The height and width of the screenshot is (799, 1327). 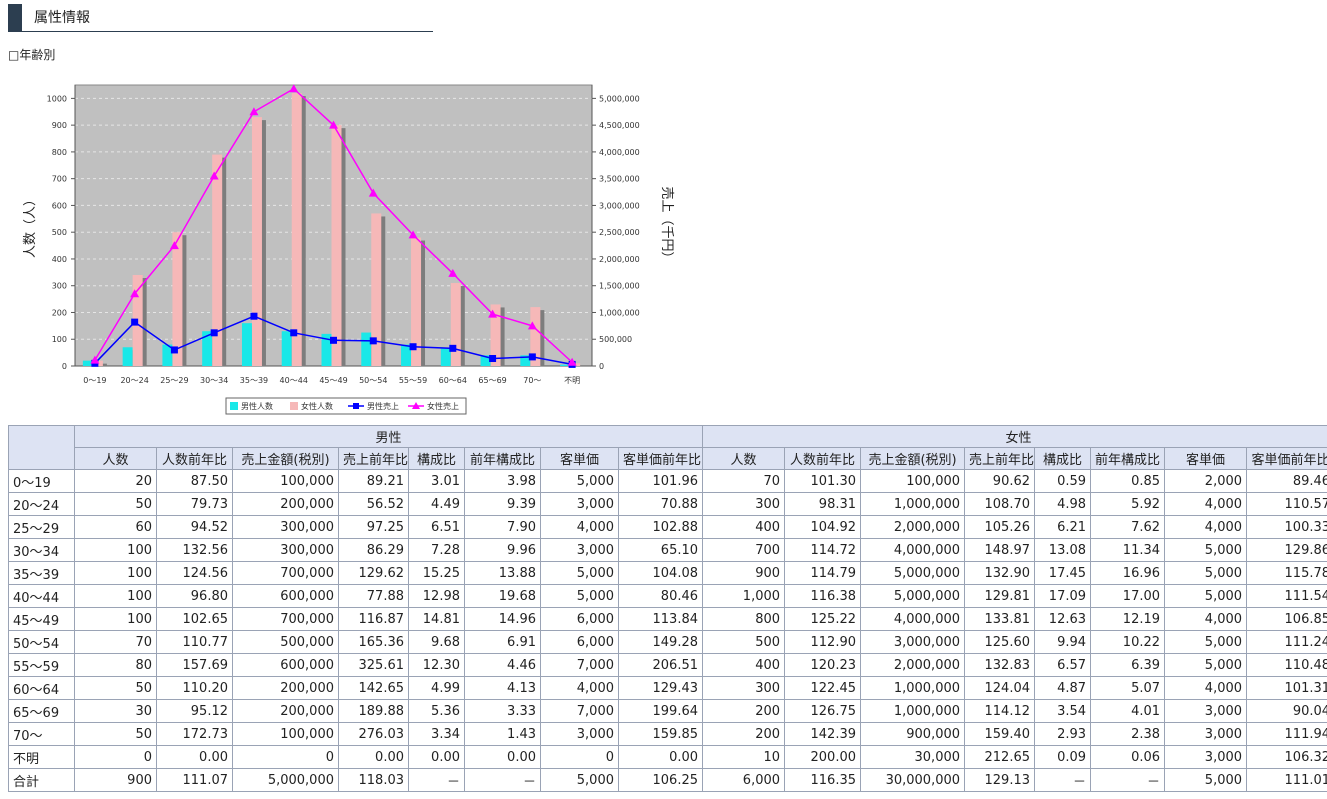 I want to click on female-cell: 112.90, so click(x=823, y=642).